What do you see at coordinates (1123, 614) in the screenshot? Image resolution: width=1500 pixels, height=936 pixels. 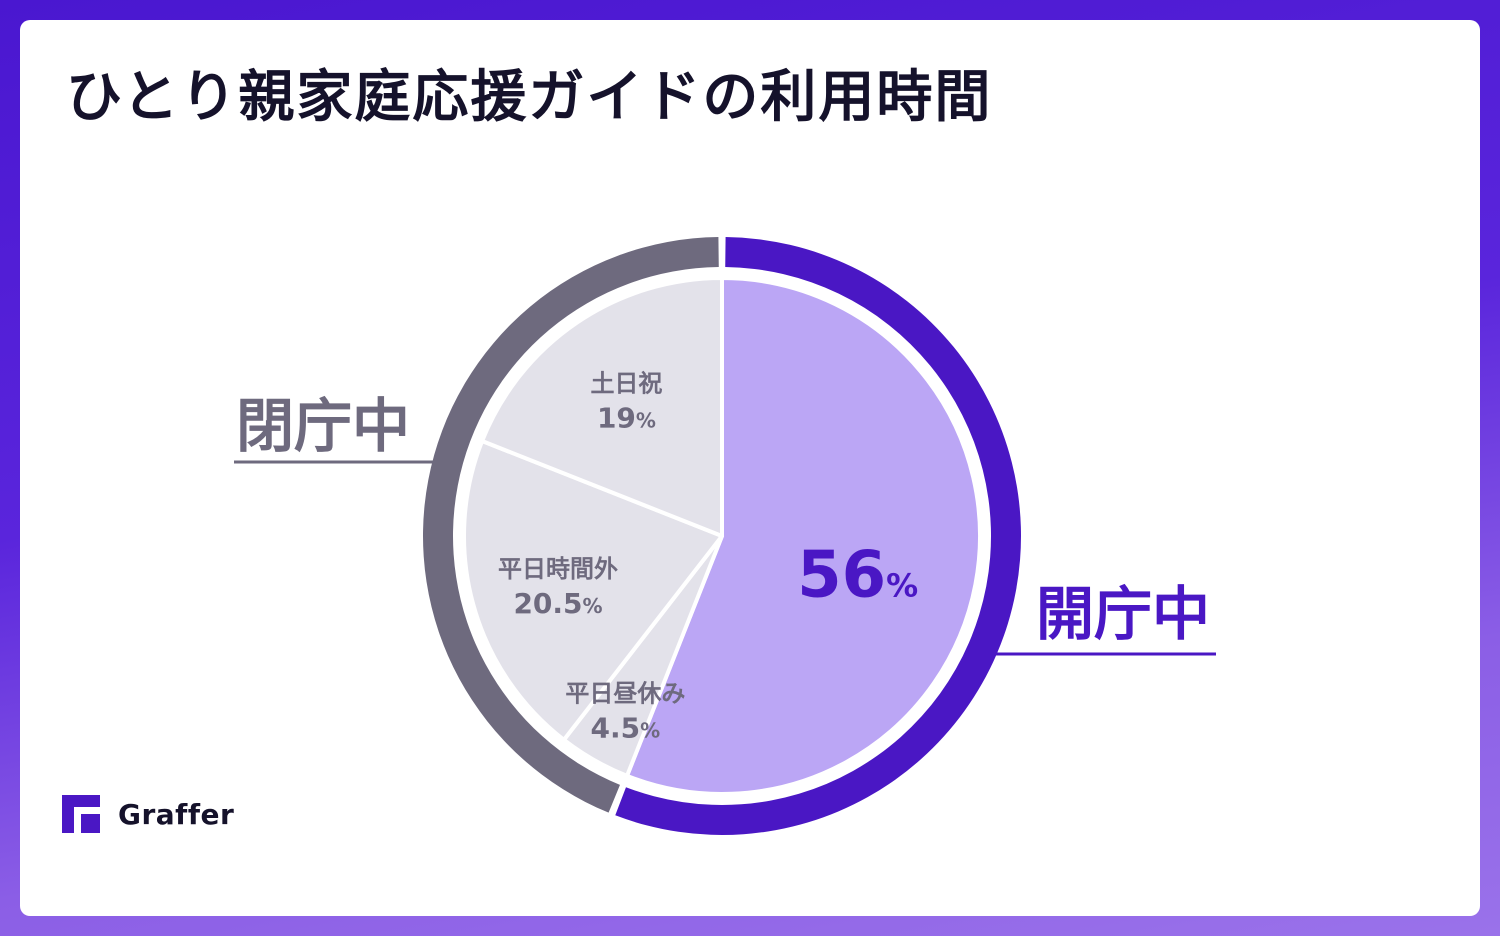 I see `group-label-open: 開庁中` at bounding box center [1123, 614].